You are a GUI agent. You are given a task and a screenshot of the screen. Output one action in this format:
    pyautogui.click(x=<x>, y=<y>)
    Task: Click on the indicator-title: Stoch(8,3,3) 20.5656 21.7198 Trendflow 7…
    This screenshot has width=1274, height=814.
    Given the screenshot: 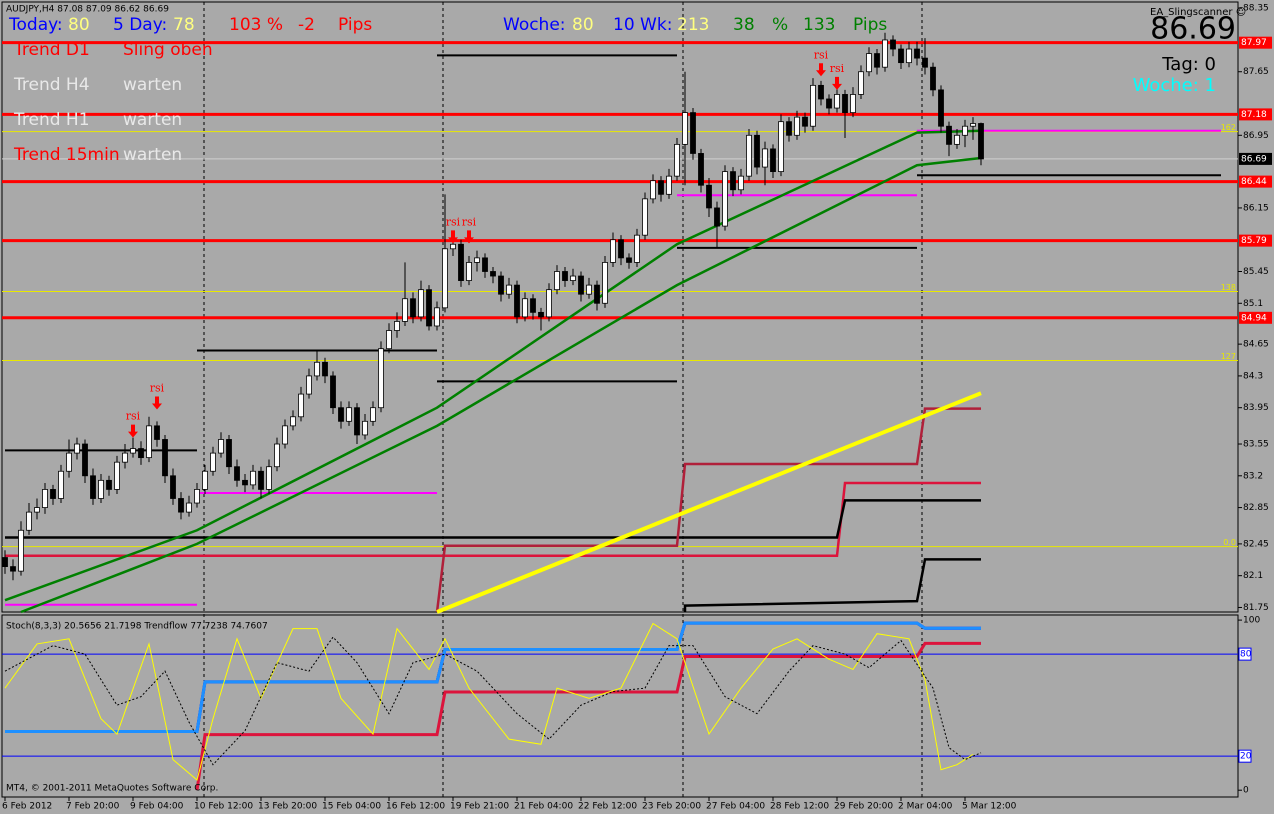 What is the action you would take?
    pyautogui.click(x=137, y=627)
    